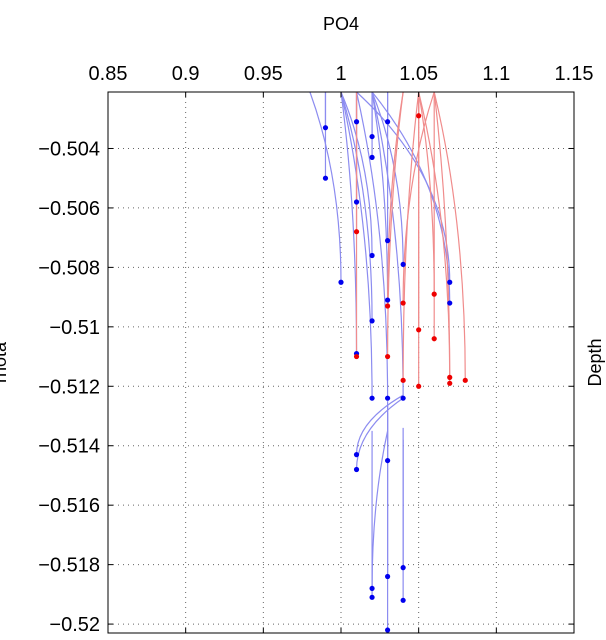 This screenshot has height=640, width=606. Describe the element at coordinates (69, 566) in the screenshot. I see `y-tick-label: −0.518` at that location.